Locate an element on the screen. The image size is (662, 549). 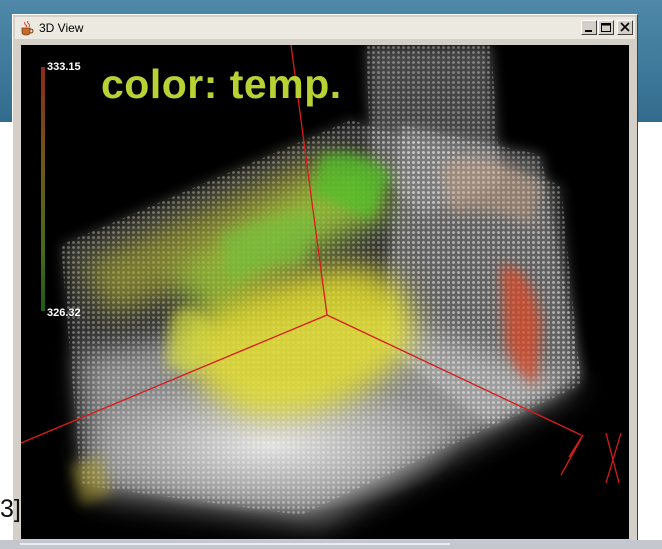
maximize-icon is located at coordinates (606, 27).